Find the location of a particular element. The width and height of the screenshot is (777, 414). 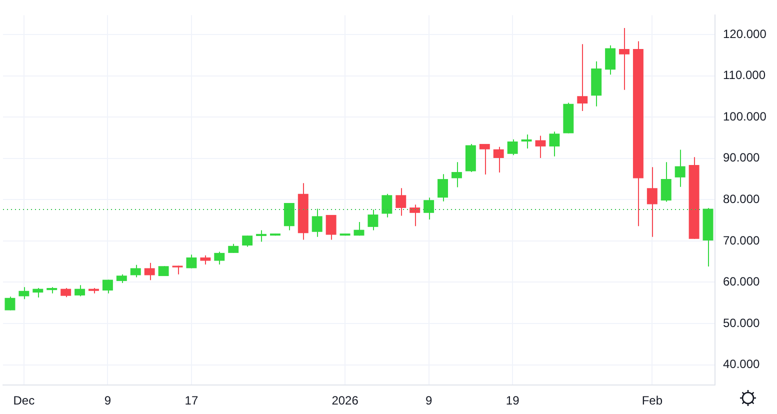

x-tick-label: Feb is located at coordinates (652, 401).